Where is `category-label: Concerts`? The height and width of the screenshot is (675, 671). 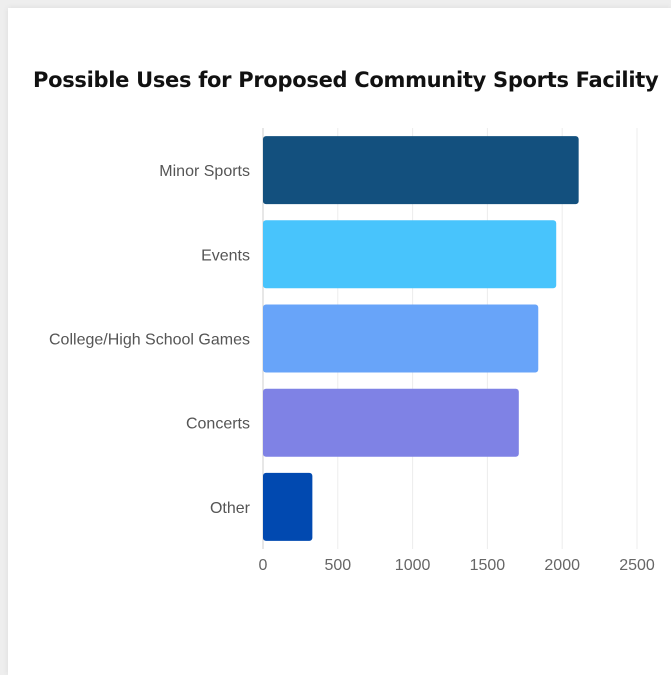
category-label: Concerts is located at coordinates (218, 424).